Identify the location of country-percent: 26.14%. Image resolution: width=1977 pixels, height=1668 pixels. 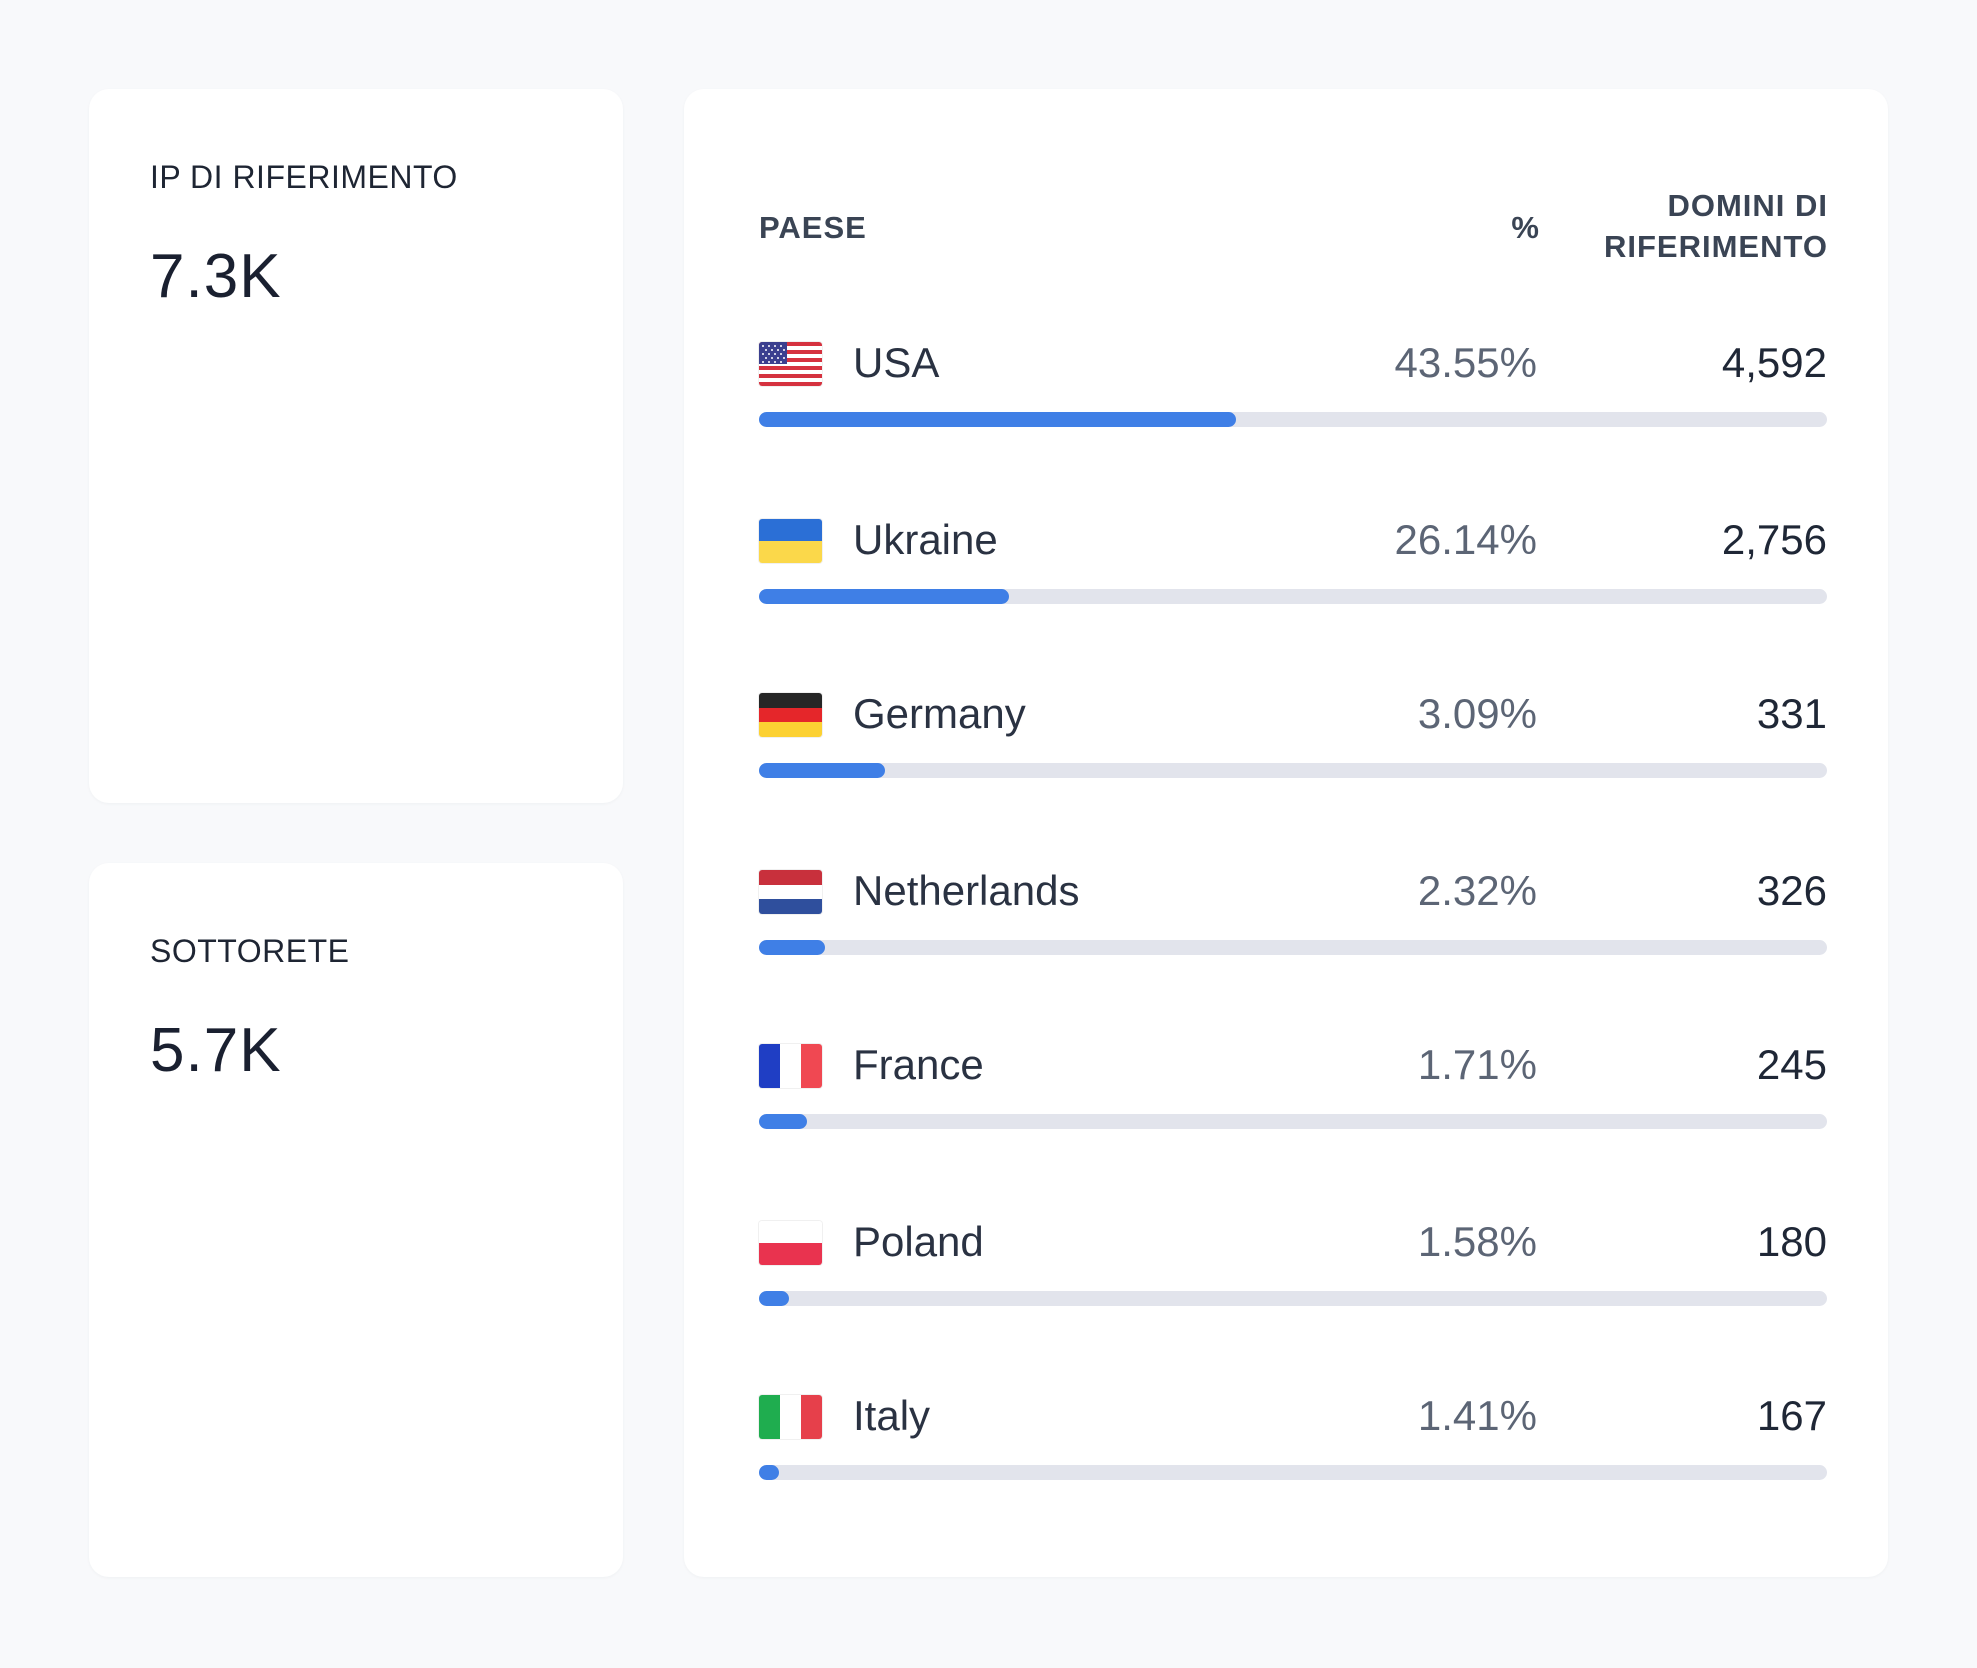
(1465, 539).